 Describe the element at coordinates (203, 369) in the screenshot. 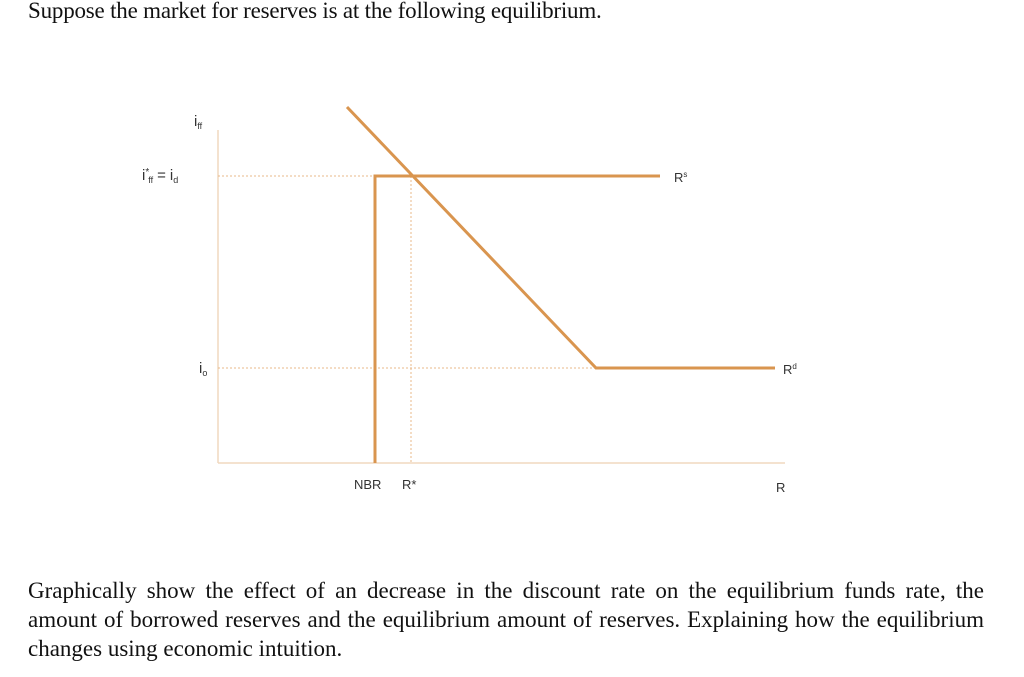

I see `floor-rate-label: io` at that location.